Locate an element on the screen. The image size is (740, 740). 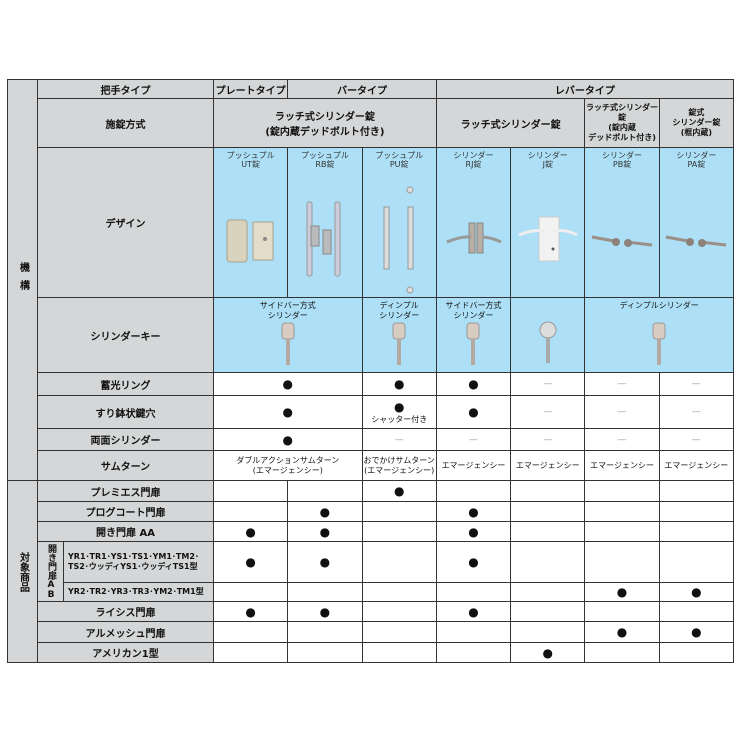
lever-white-plate-icon is located at coordinates (548, 240).